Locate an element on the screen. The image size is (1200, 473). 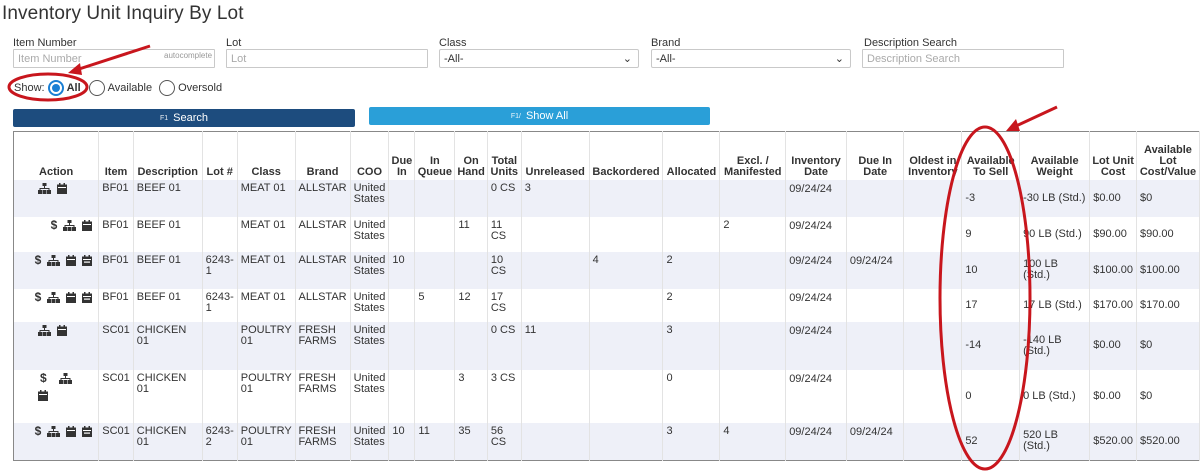
autocomplete-hint: autocomplete is located at coordinates (188, 55).